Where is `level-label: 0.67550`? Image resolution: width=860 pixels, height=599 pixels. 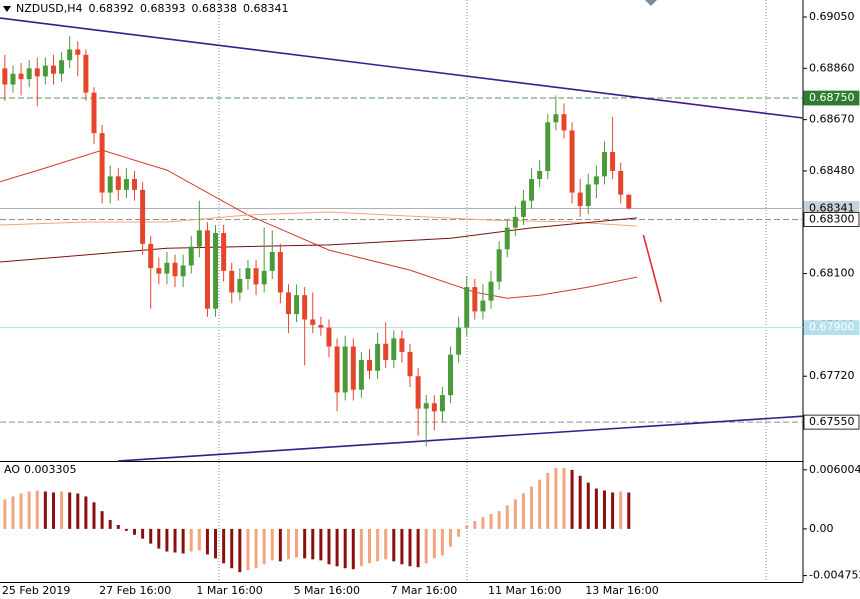
level-label: 0.67550 is located at coordinates (832, 421).